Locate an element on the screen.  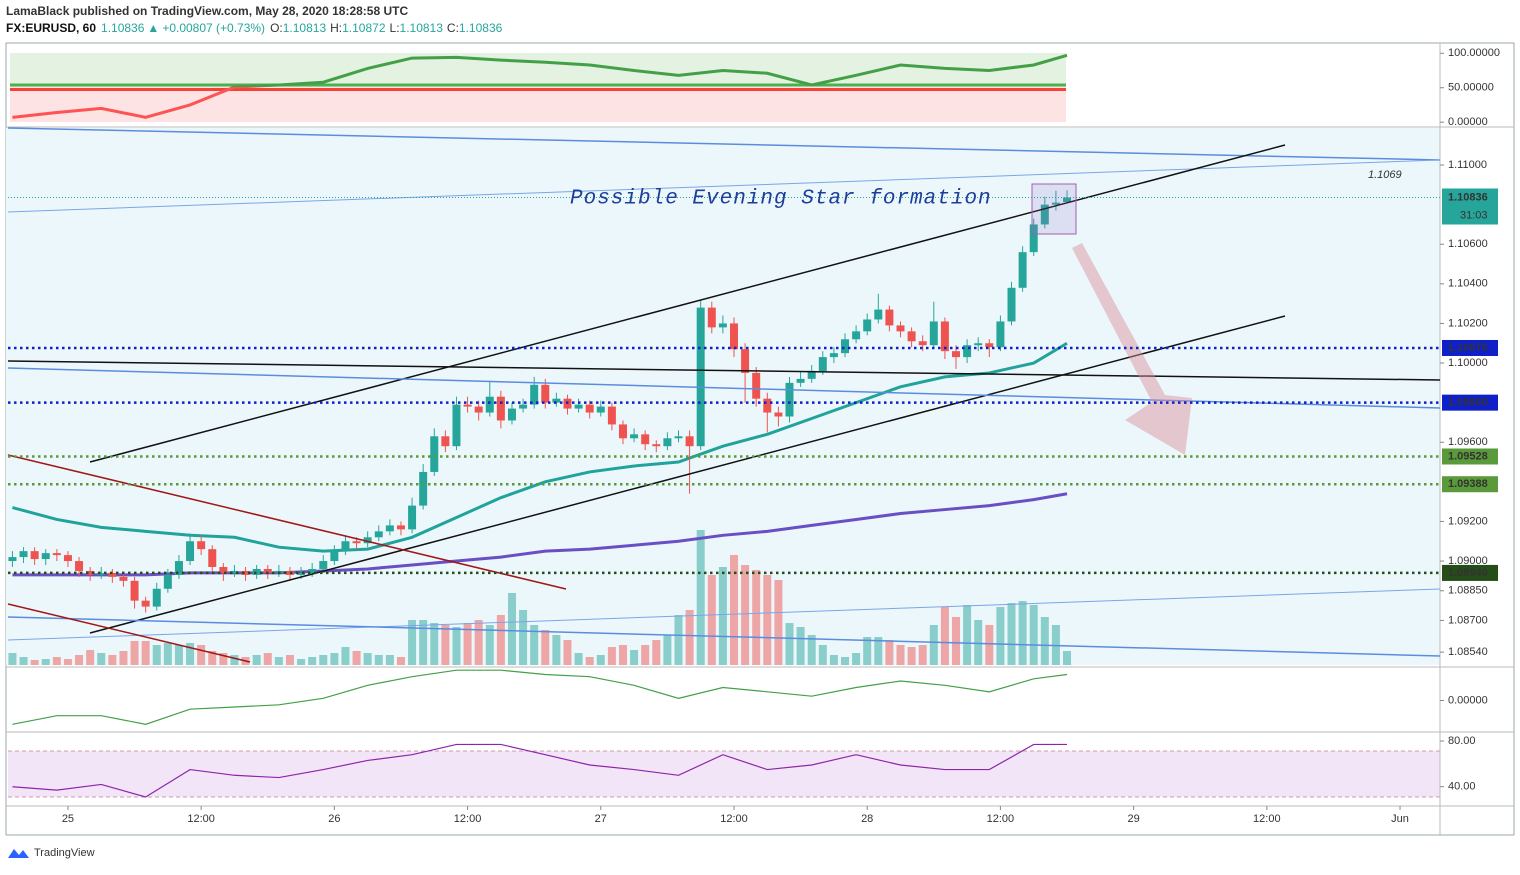
x-tick-label: Jun is located at coordinates (1400, 819).